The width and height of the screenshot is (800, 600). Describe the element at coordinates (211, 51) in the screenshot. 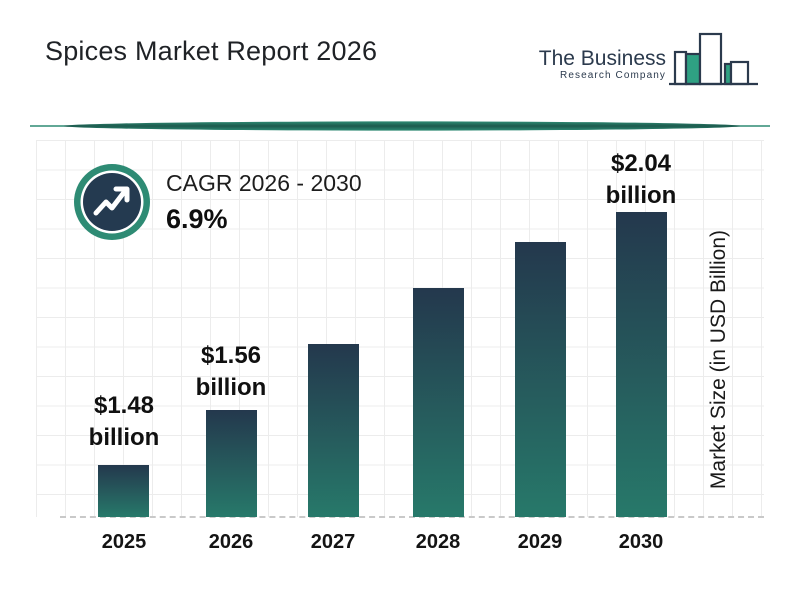

I see `page-title: Spices Market Report 2026` at that location.